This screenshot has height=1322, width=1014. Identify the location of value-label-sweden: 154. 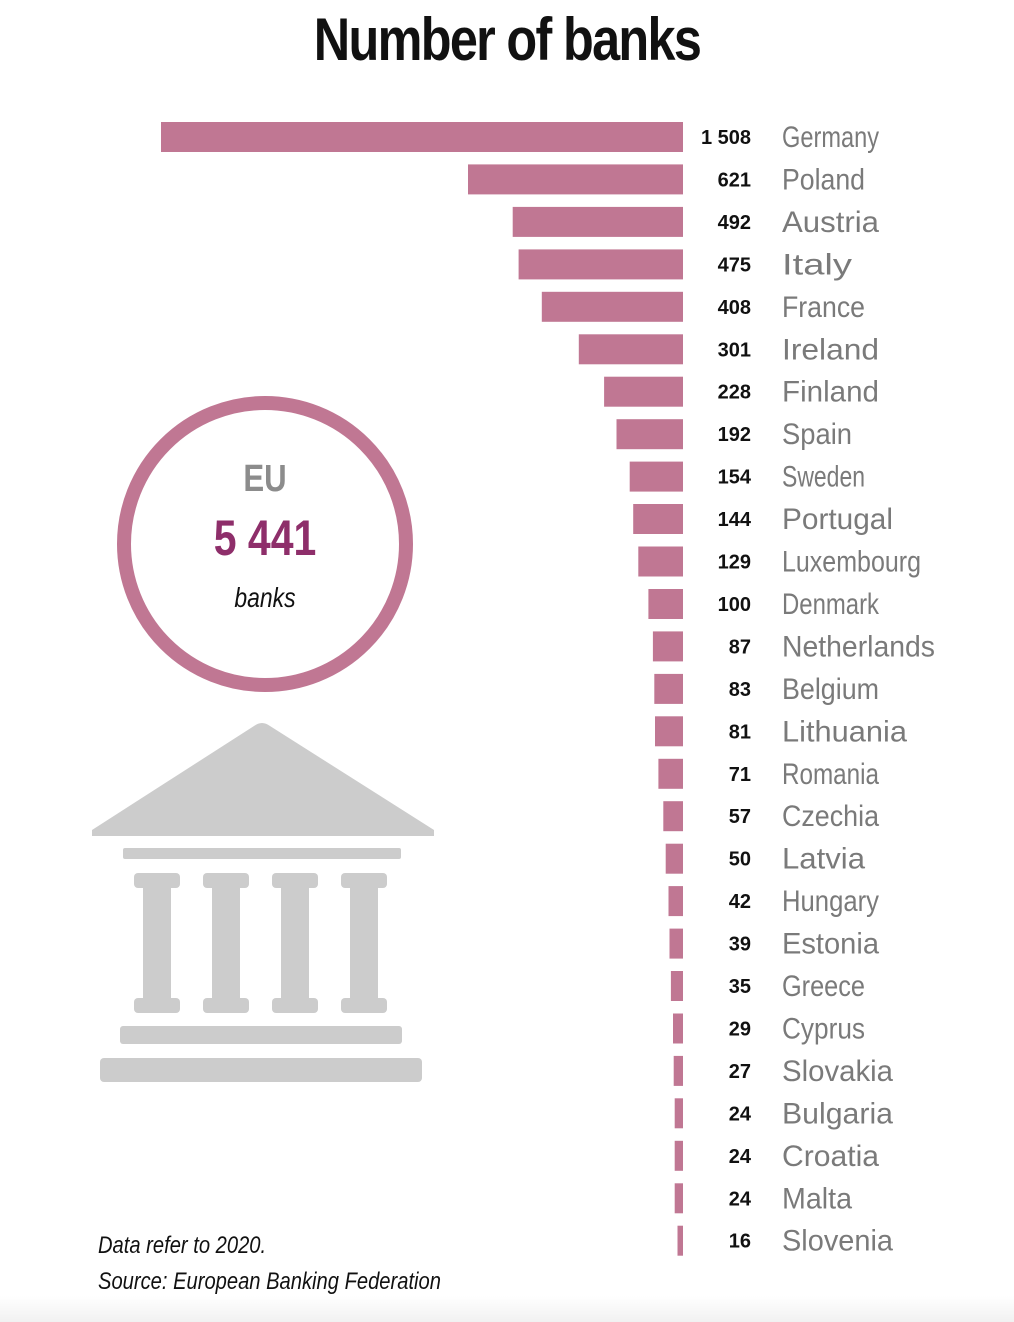
(735, 478).